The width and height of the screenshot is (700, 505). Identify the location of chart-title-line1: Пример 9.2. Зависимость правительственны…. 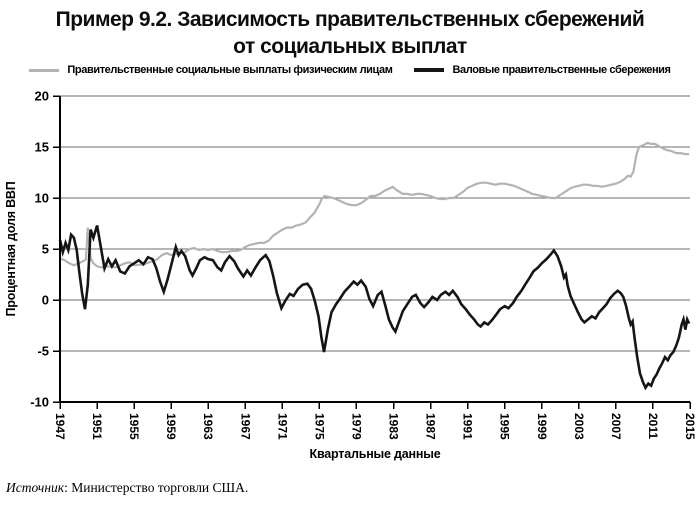
(350, 19).